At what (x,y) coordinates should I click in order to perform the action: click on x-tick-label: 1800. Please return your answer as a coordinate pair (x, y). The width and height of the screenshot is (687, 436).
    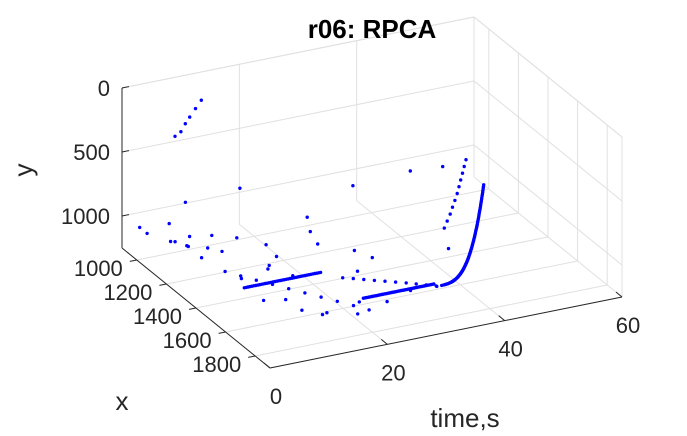
    Looking at the image, I should click on (216, 364).